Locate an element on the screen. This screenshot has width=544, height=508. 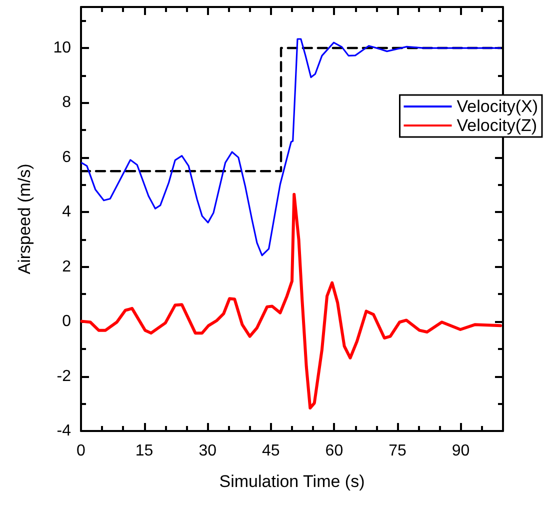
legend-label: Velocity(X) is located at coordinates (497, 106).